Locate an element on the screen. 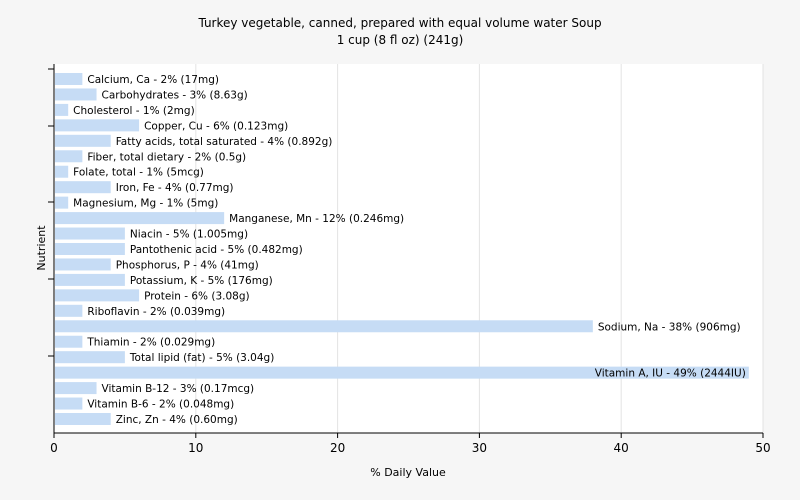  bar-label: Zinc, Zn - 4% (0.60mg) is located at coordinates (177, 420).